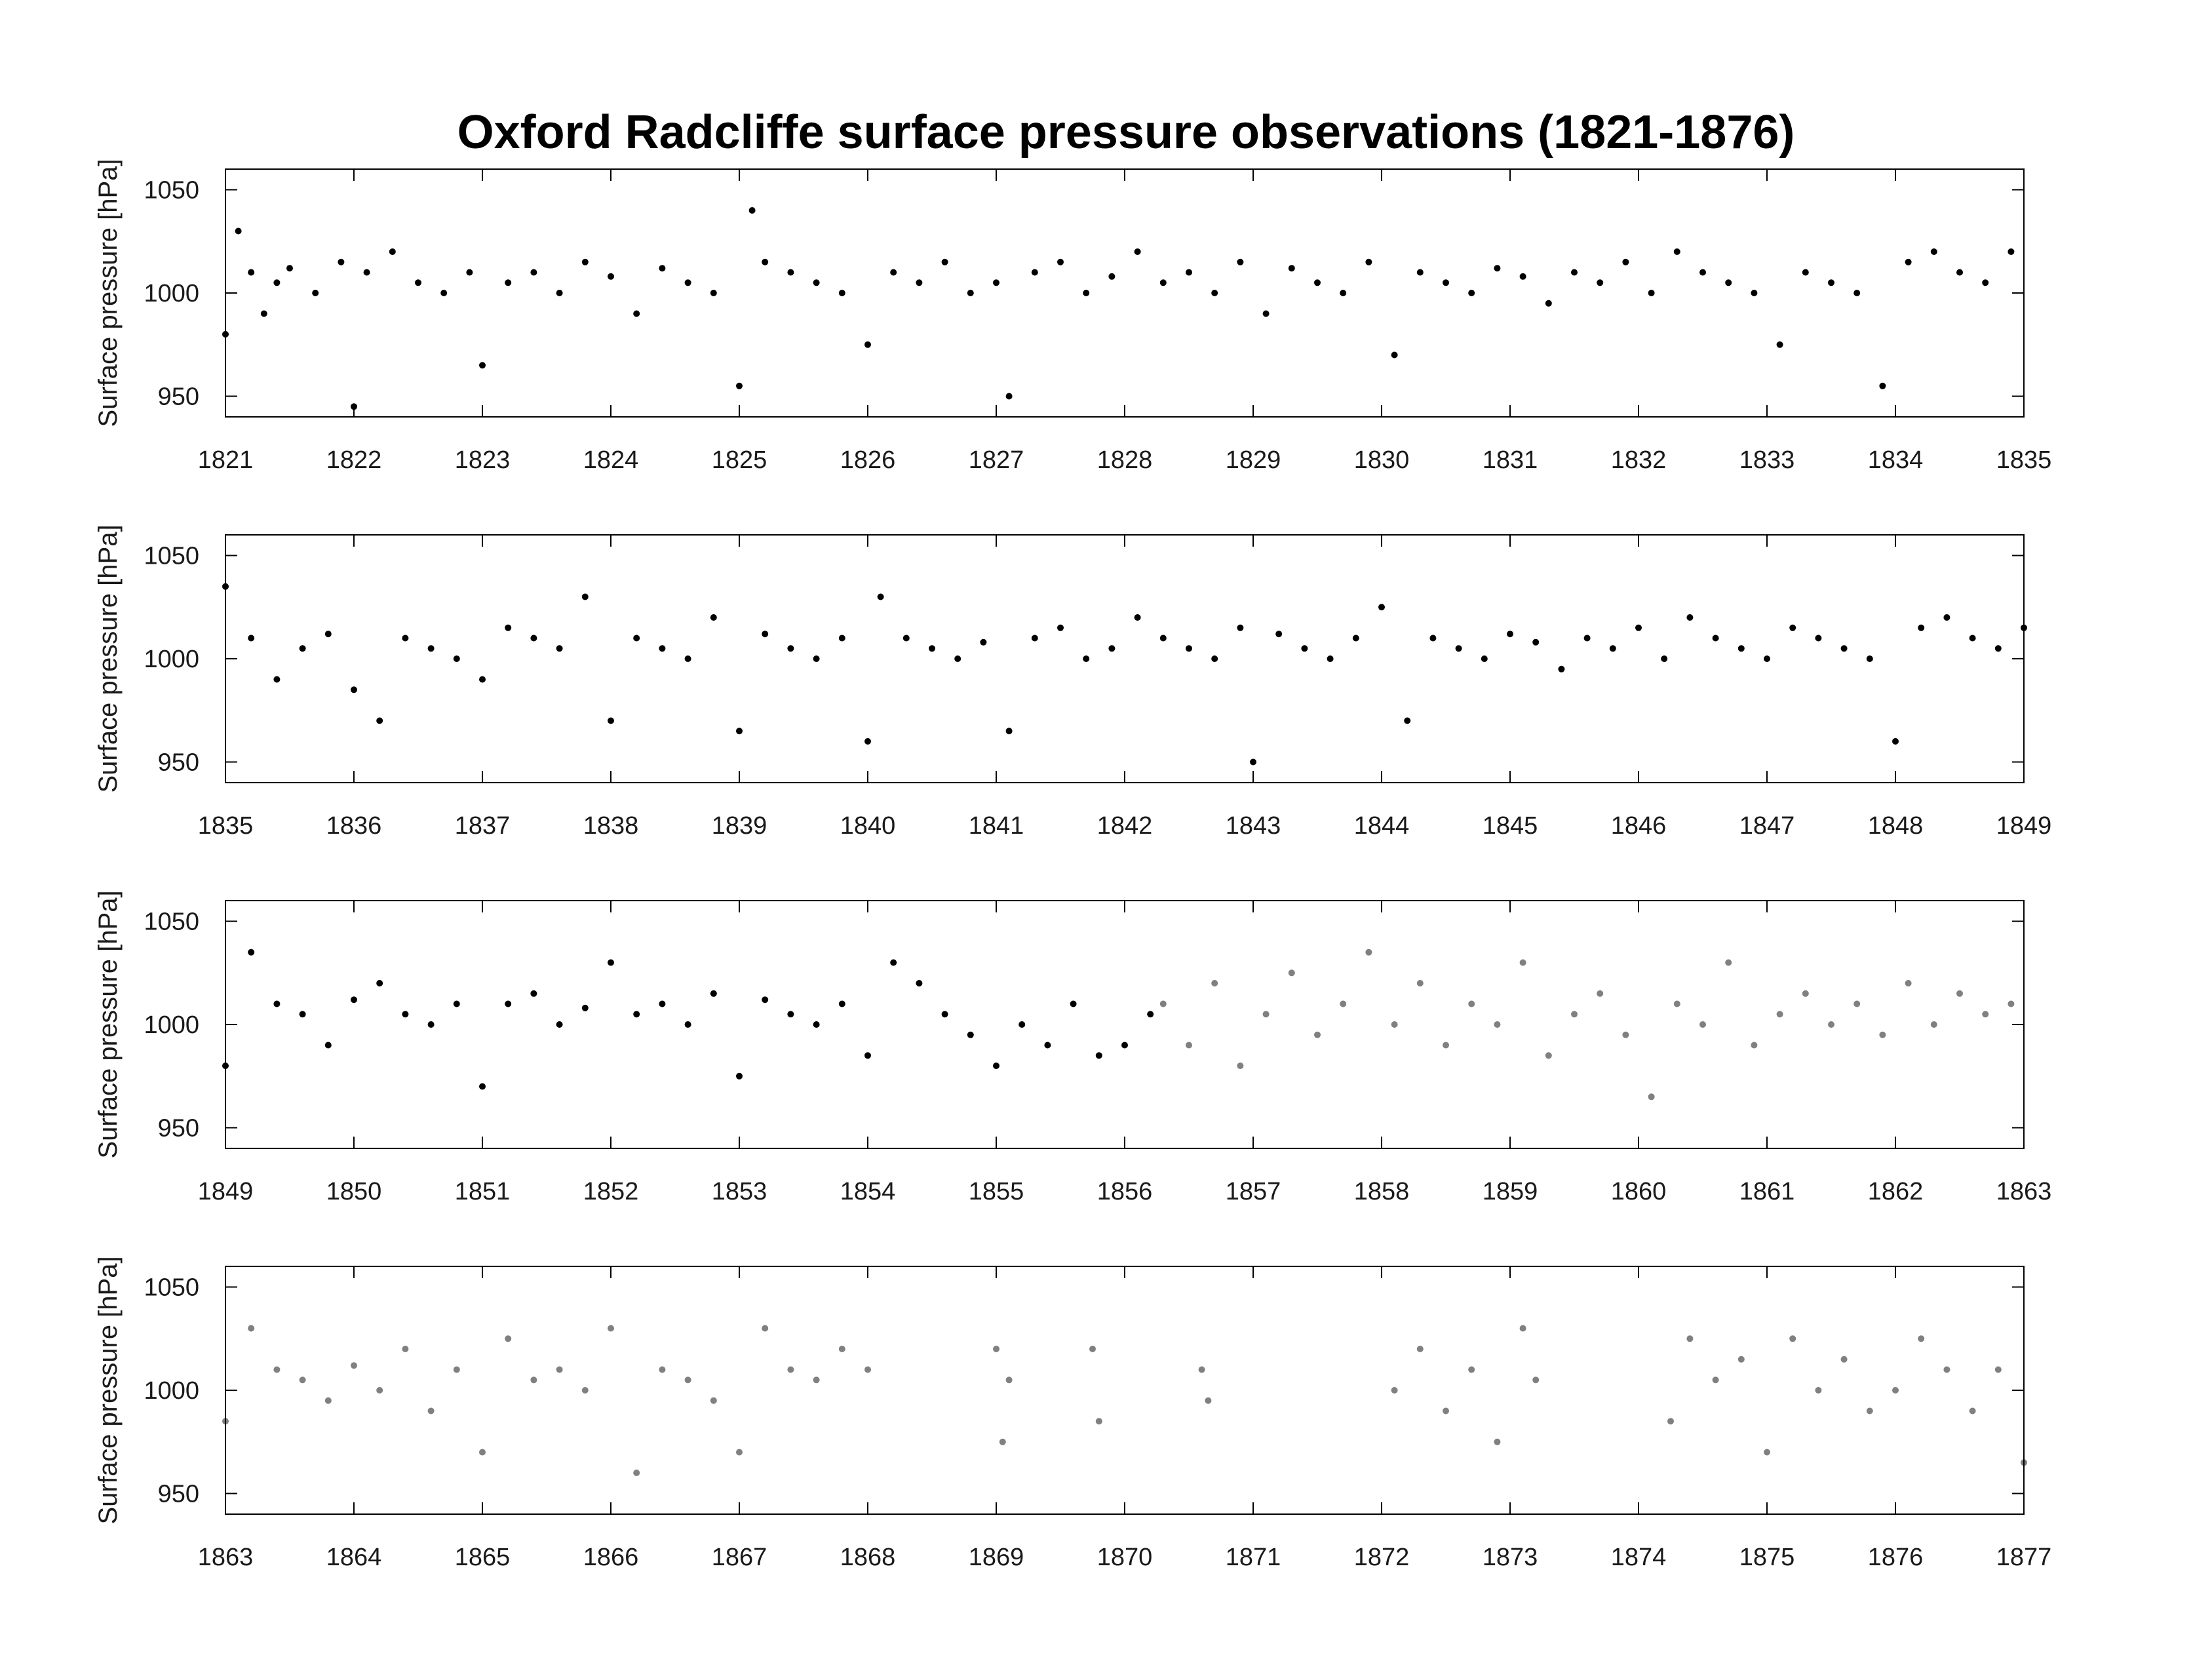  What do you see at coordinates (868, 1191) in the screenshot?
I see `x-tick-label: 1854` at bounding box center [868, 1191].